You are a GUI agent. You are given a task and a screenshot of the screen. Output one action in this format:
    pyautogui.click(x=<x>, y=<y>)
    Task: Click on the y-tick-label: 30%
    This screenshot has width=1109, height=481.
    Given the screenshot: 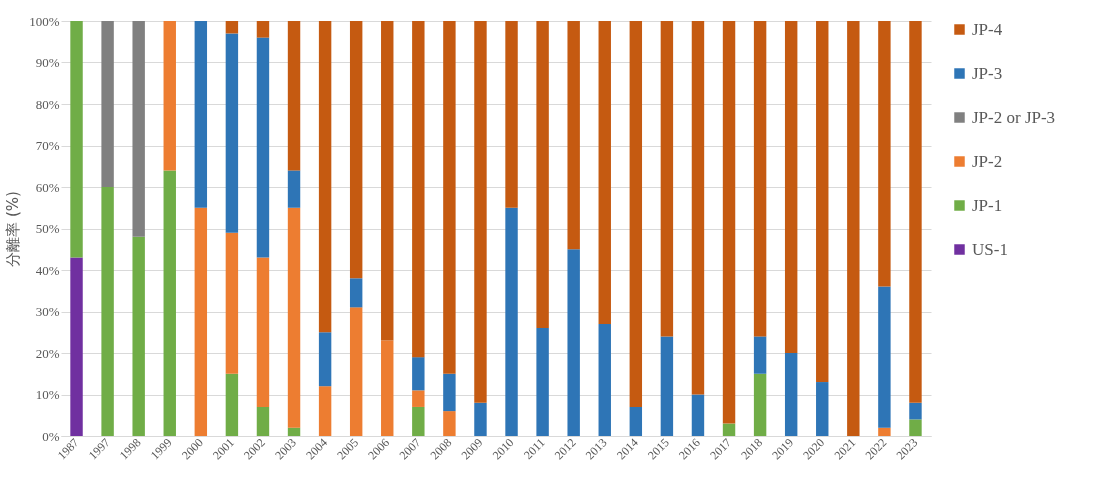 What is the action you would take?
    pyautogui.click(x=47, y=311)
    